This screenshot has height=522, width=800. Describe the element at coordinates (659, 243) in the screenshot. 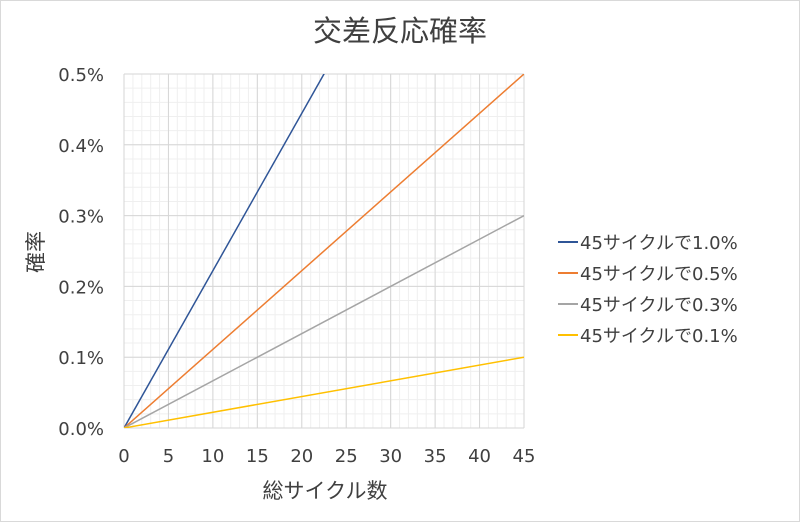

I see `legend-label: 45サイクルで1.0%` at that location.